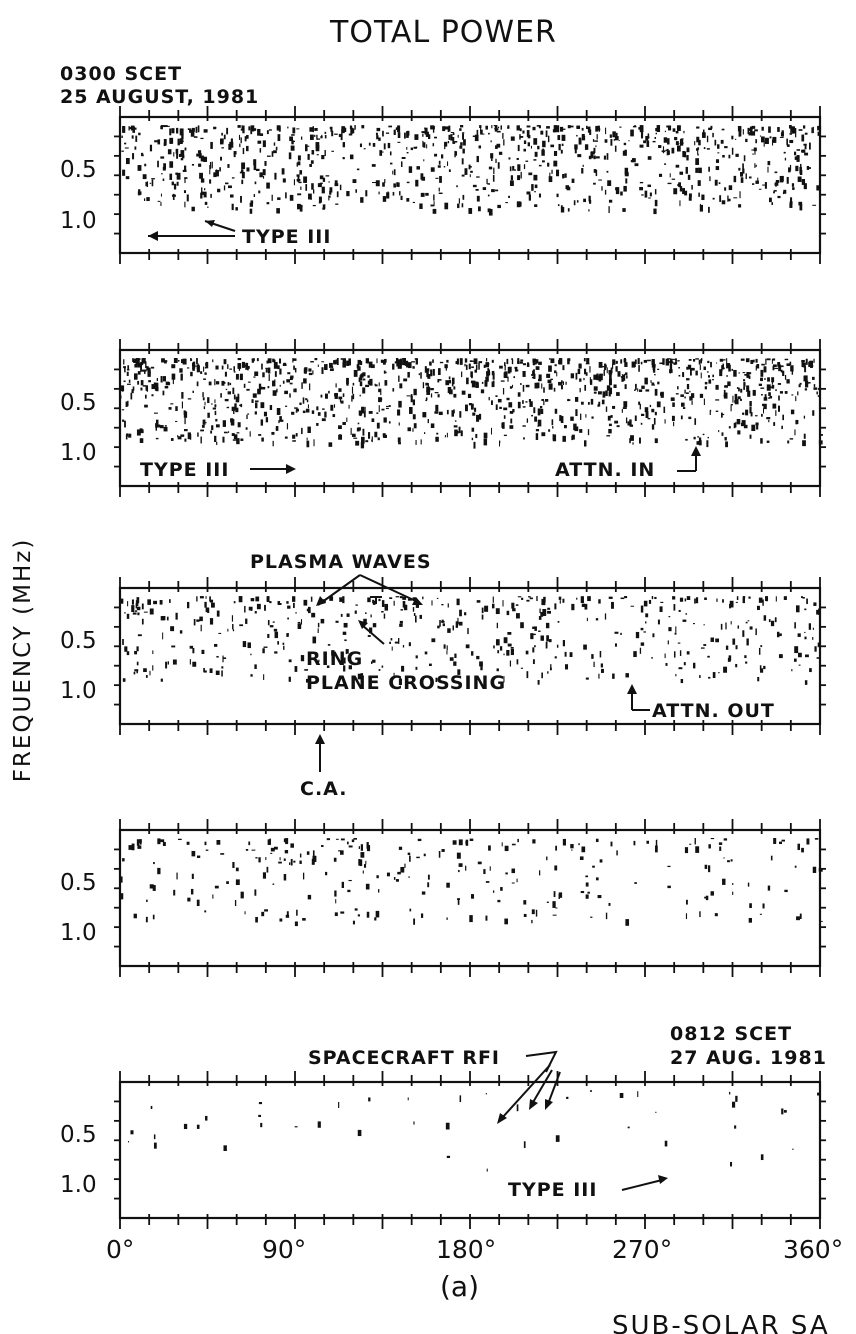  Describe the element at coordinates (628, 463) in the screenshot. I see `panel-2-attn-in-annotation: ATTN. IN` at that location.